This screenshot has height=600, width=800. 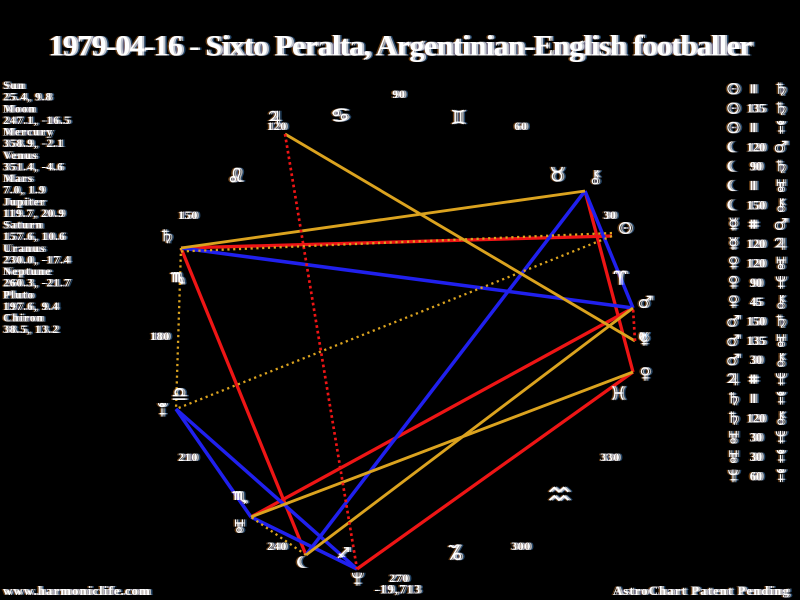 What do you see at coordinates (701, 590) in the screenshot?
I see `svg-text: AstroChart Patent Pending` at bounding box center [701, 590].